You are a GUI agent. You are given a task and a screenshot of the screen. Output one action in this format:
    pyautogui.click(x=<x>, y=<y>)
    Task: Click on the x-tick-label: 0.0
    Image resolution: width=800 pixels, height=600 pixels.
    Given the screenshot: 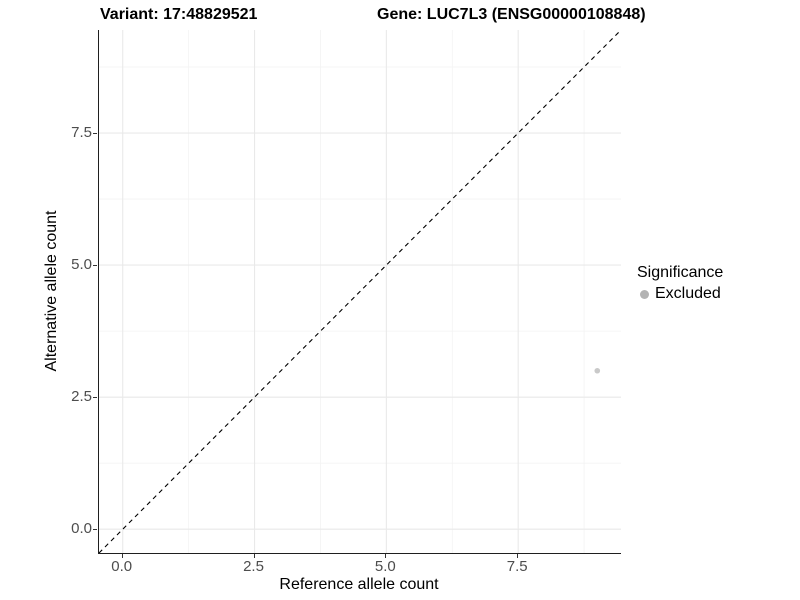 What is the action you would take?
    pyautogui.click(x=122, y=566)
    